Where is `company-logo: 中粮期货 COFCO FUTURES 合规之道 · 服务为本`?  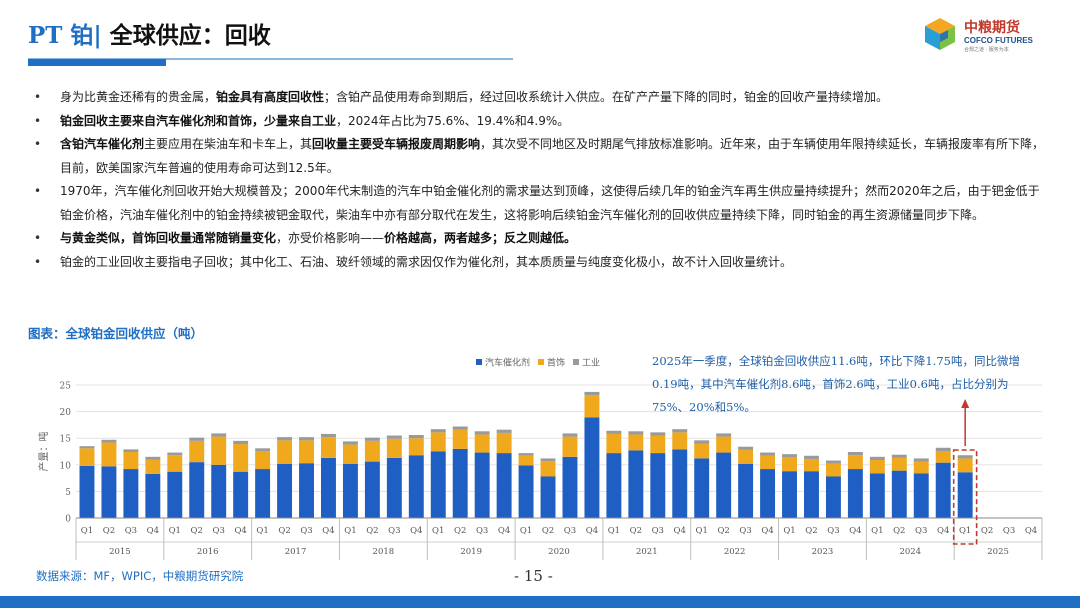
company-logo: 中粮期货 COFCO FUTURES 合规之道 · 服务为本 is located at coordinates (992, 36).